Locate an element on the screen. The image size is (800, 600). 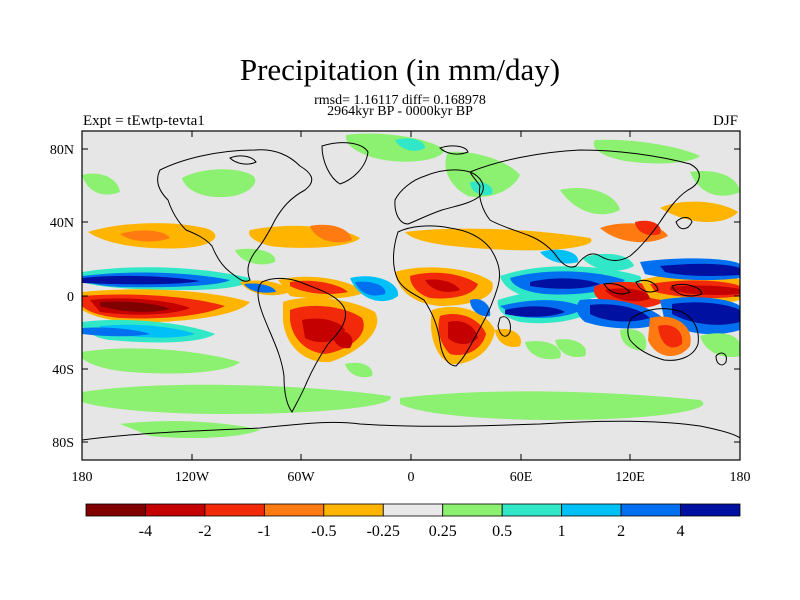
new-guinea-outline is located at coordinates (687, 290).